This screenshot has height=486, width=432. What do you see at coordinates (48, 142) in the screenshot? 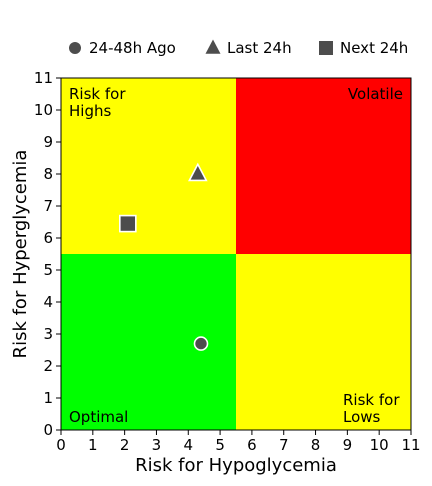
I see `y-tick-label: 9` at bounding box center [48, 142].